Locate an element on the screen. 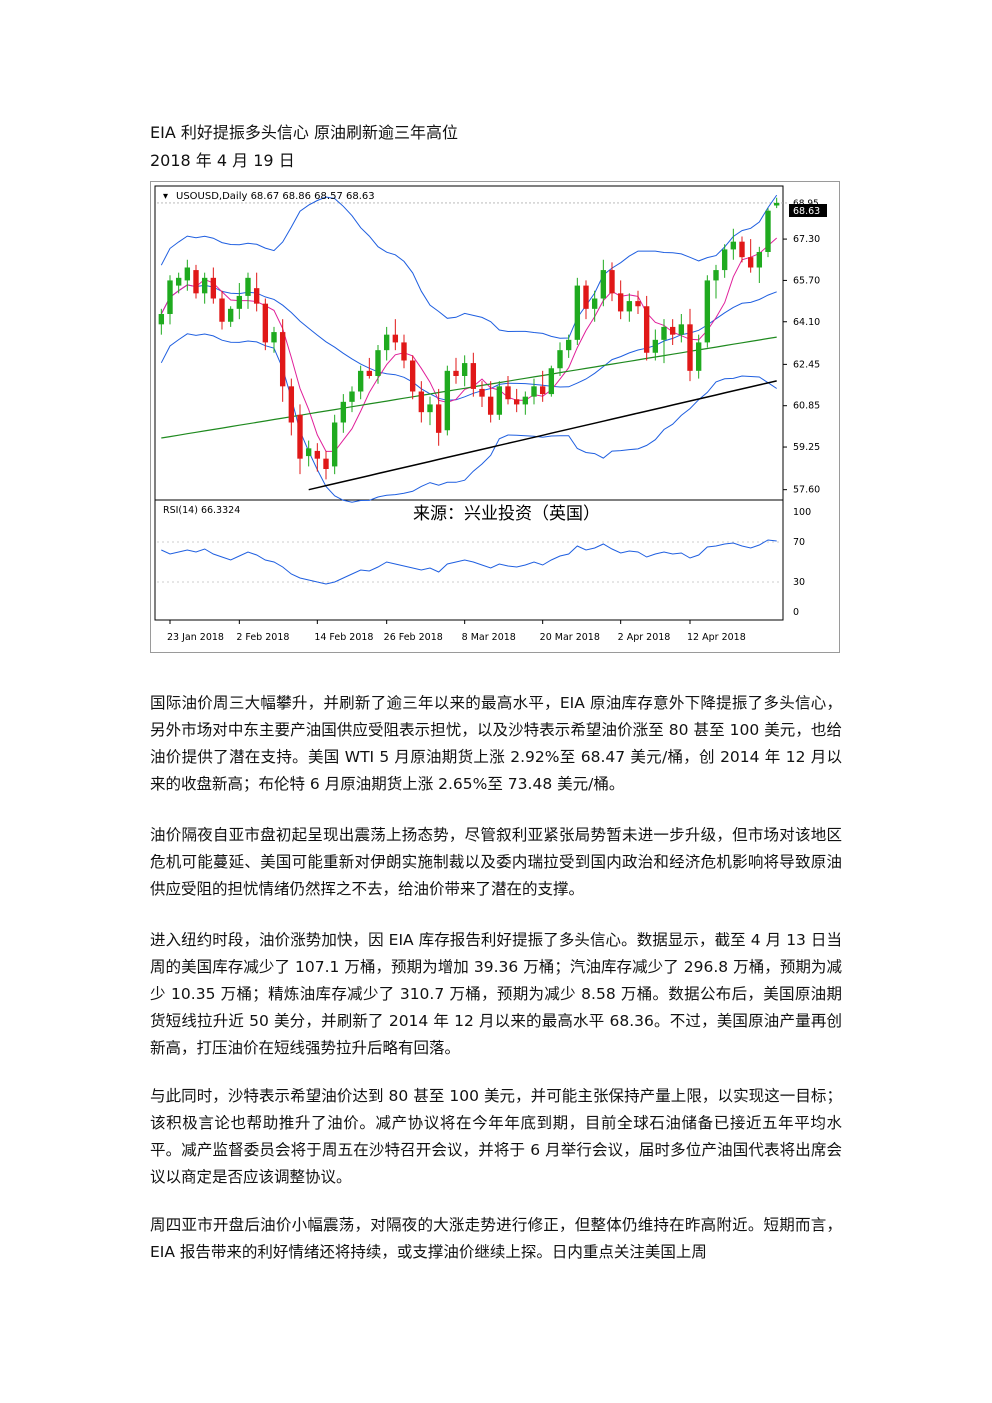 This screenshot has height=1403, width=992. symbol-header: USOUSD,Daily 68.67 68.86 68.57 68.63 is located at coordinates (275, 196).